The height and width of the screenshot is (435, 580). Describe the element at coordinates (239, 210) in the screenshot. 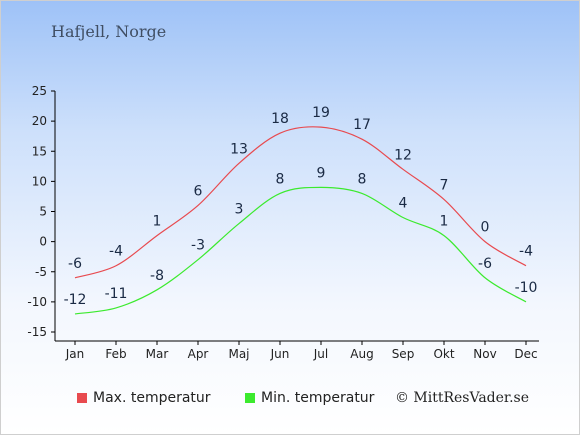

I see `data-label-min: 3` at that location.